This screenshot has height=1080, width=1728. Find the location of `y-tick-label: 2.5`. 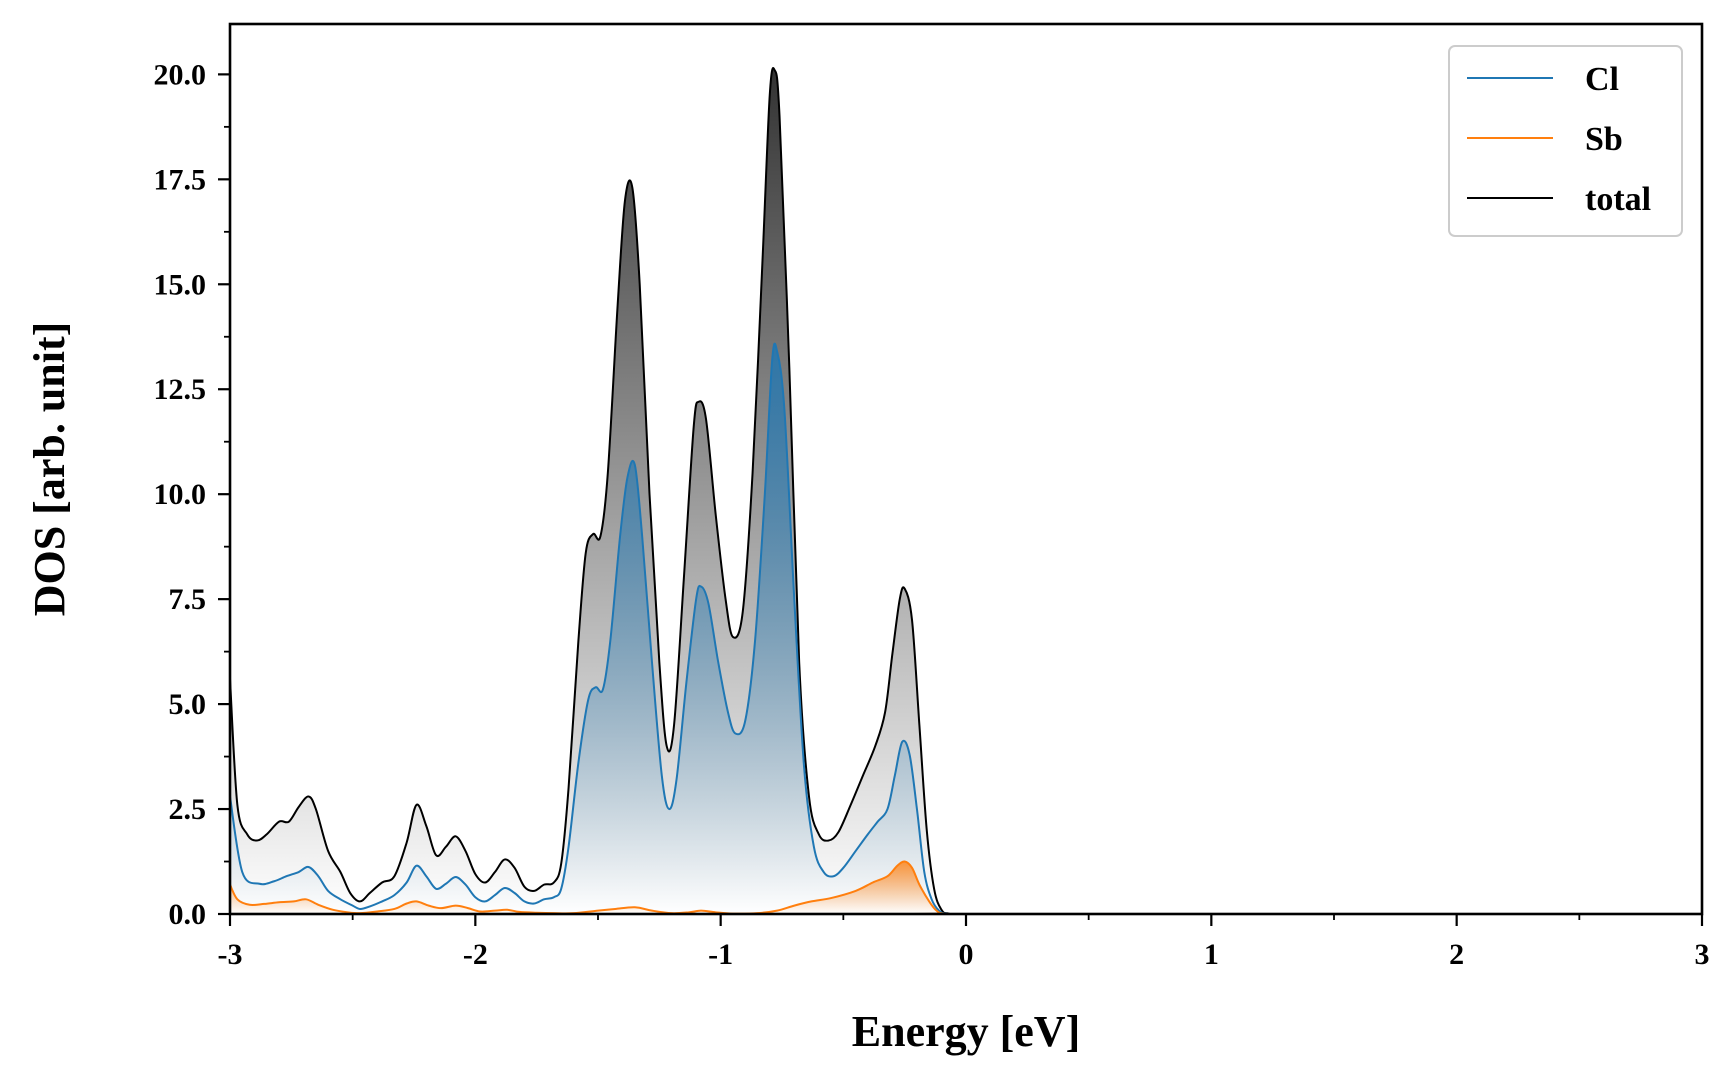

y-tick-label: 2.5 is located at coordinates (188, 809).